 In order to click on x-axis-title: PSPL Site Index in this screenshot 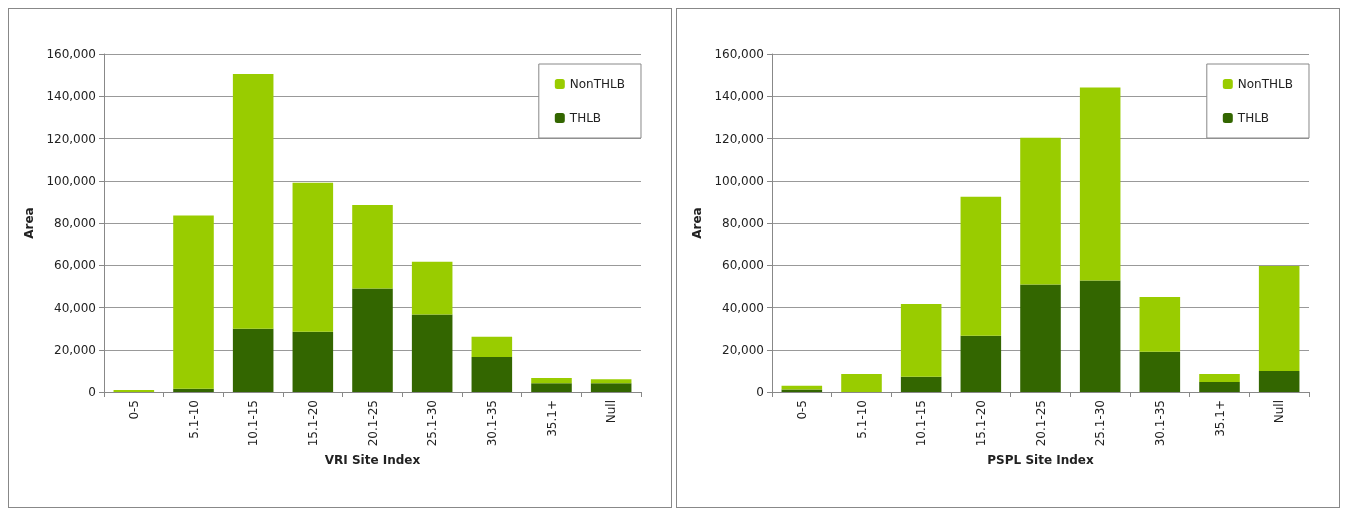, I will do `click(1040, 460)`.